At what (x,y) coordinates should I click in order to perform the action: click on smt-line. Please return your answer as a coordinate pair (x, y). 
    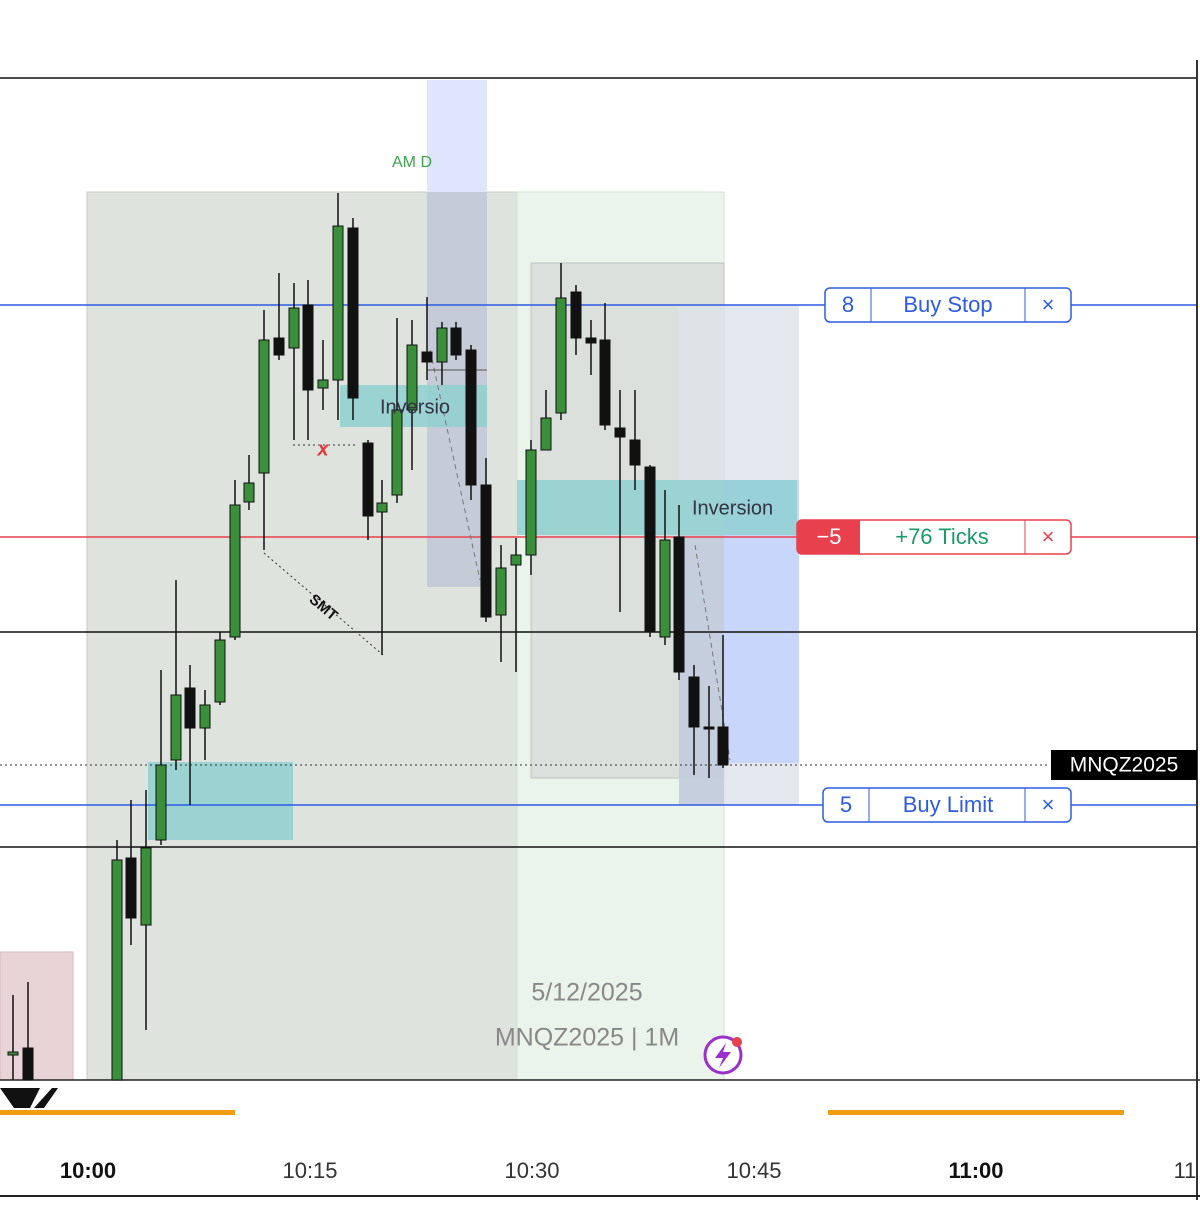
    Looking at the image, I should click on (323, 604).